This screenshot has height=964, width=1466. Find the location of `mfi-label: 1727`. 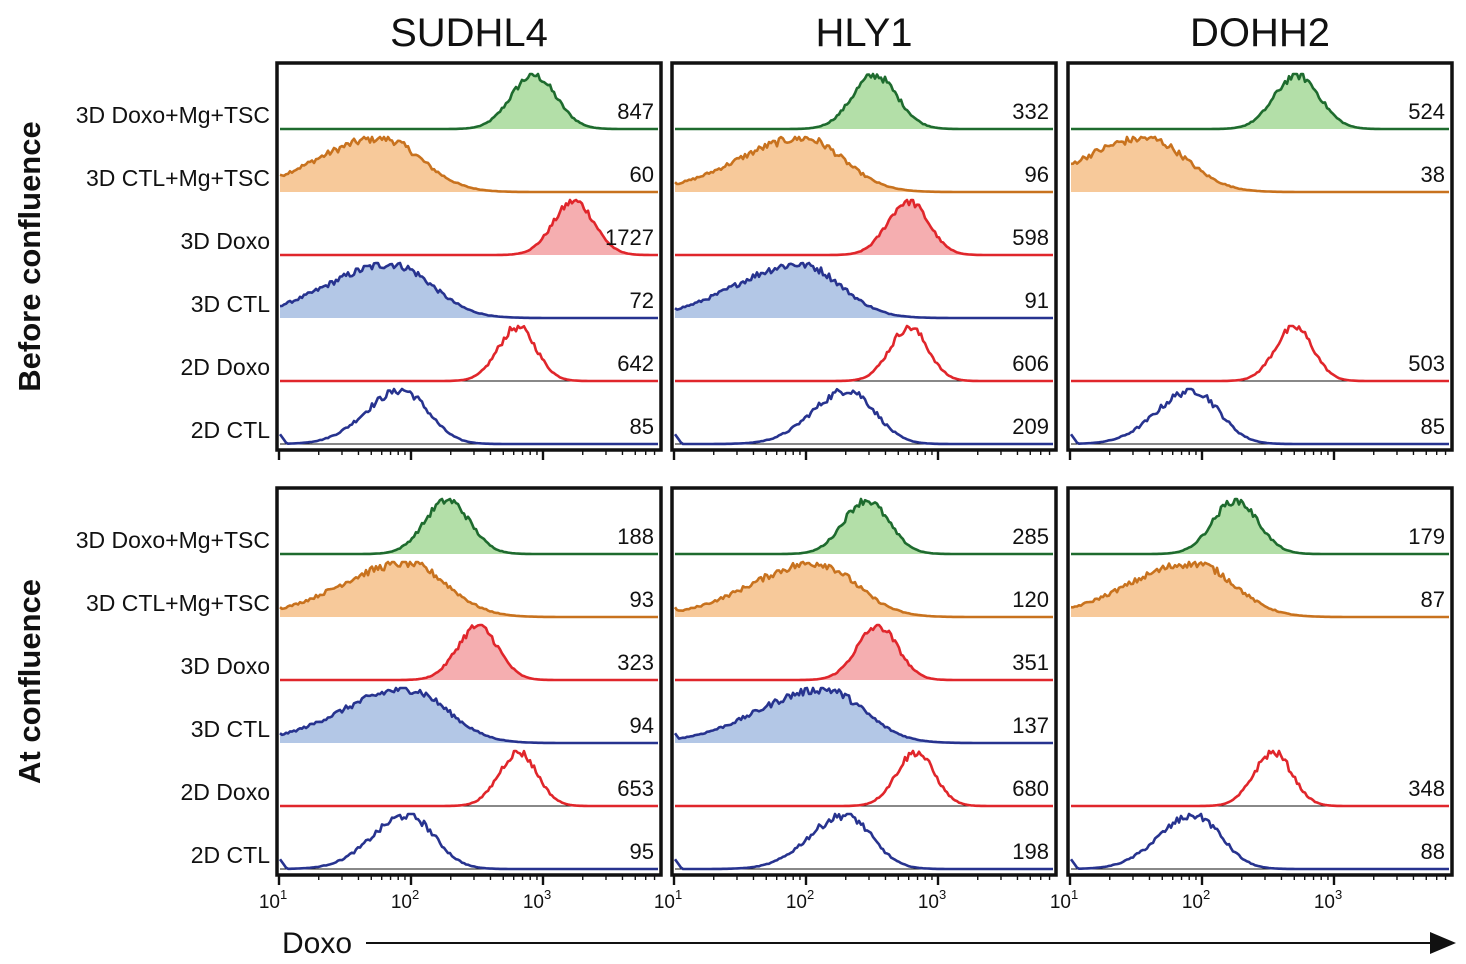

mfi-label: 1727 is located at coordinates (629, 237).